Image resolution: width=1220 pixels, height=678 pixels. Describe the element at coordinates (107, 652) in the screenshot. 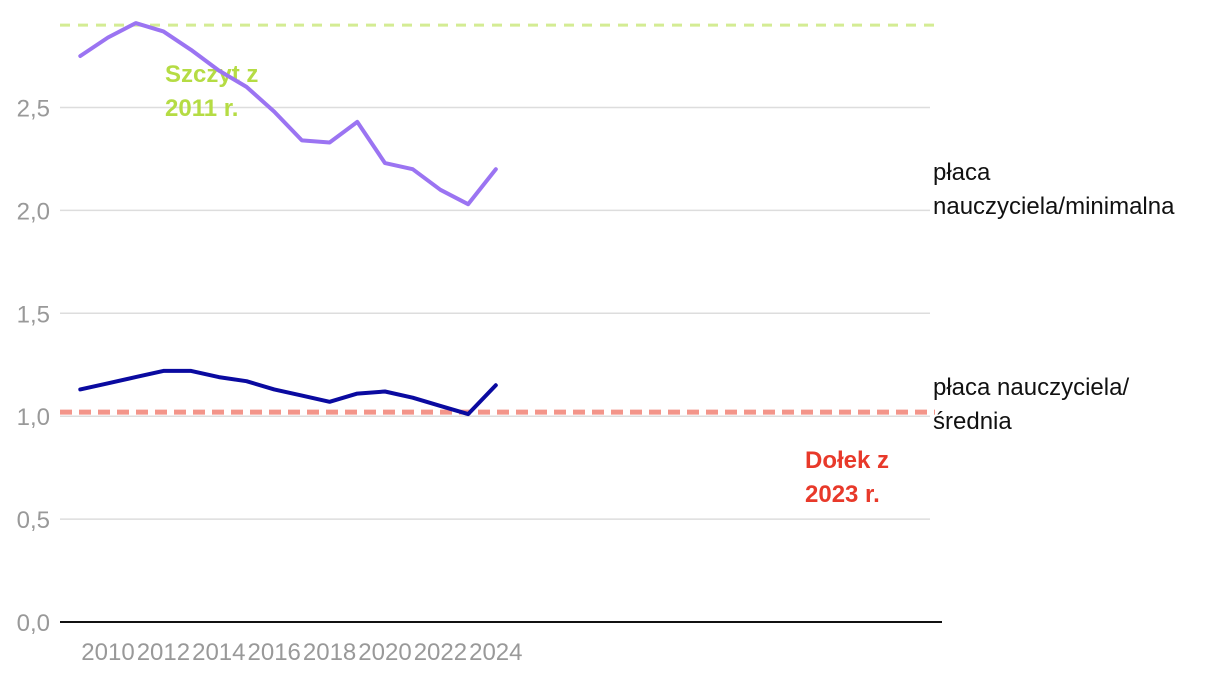

I see `x-tick-label: 2010` at that location.